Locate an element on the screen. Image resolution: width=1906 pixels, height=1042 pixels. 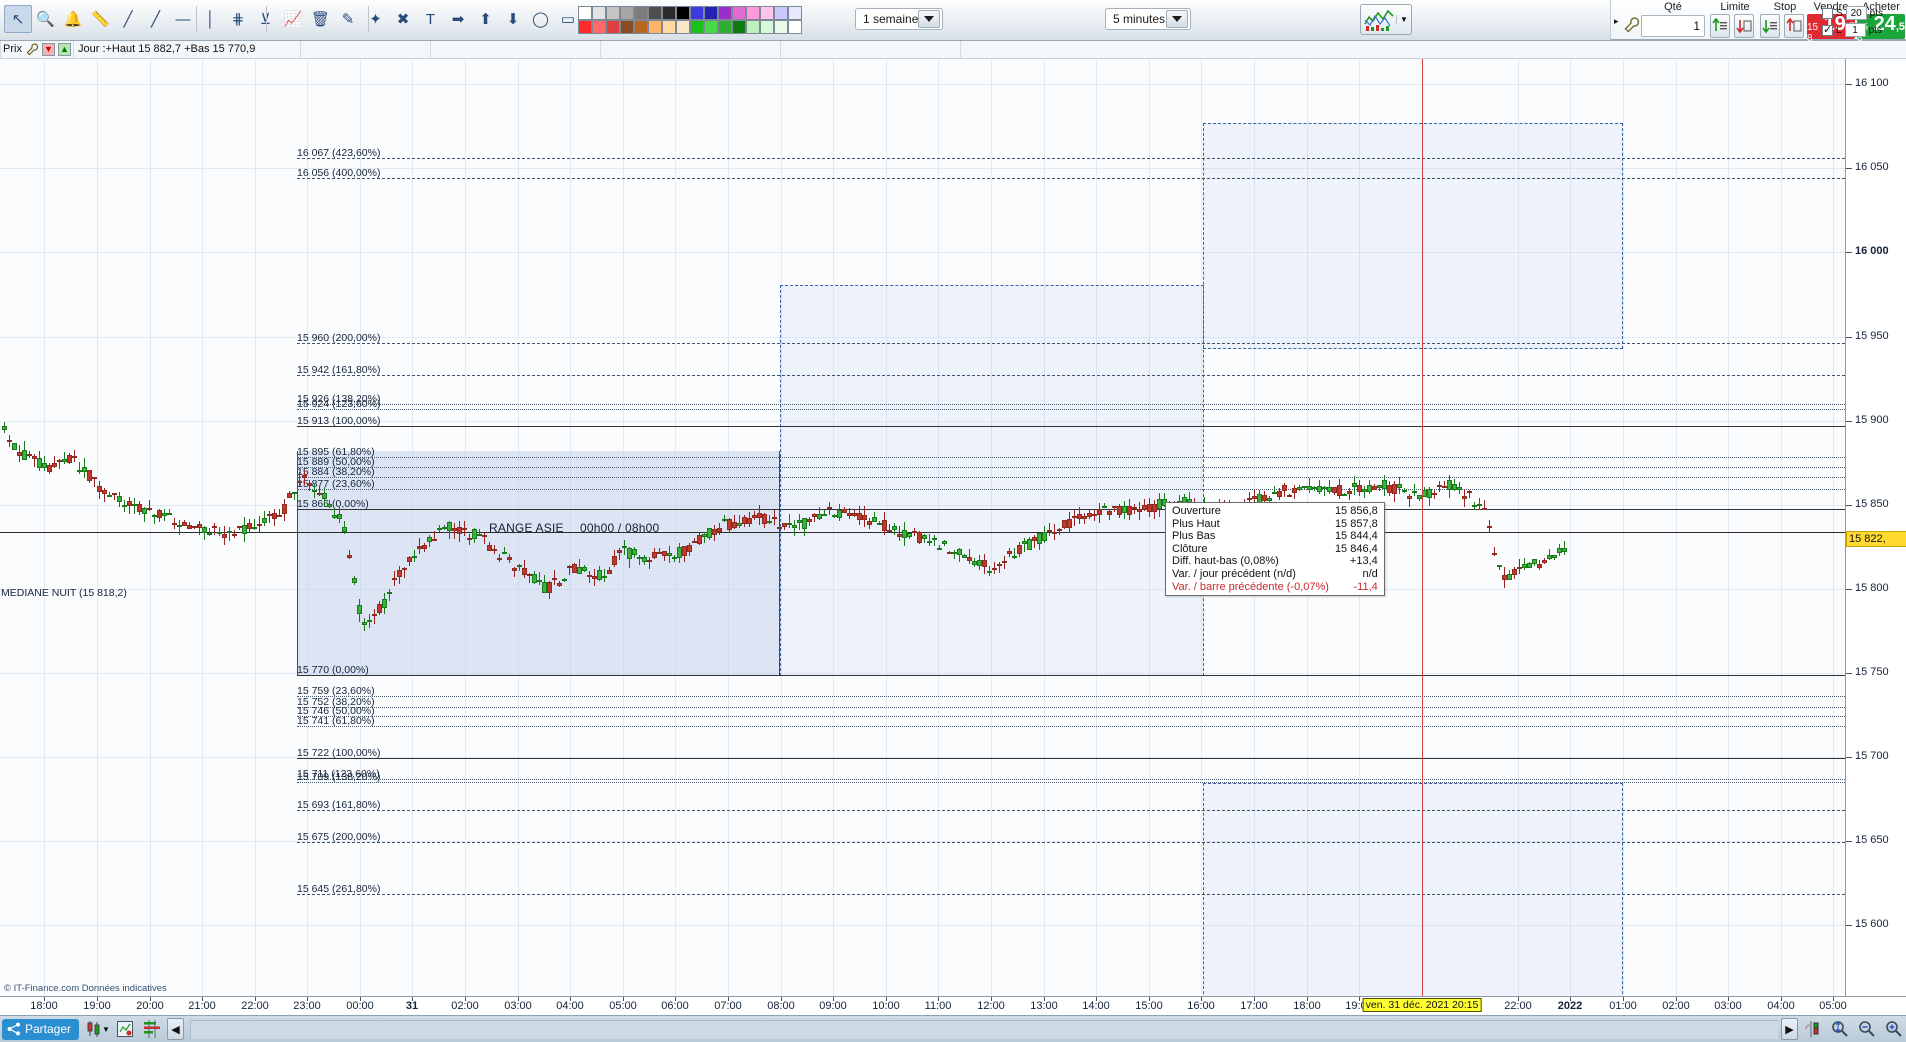
segment-icon: ╱ is located at coordinates (128, 19).